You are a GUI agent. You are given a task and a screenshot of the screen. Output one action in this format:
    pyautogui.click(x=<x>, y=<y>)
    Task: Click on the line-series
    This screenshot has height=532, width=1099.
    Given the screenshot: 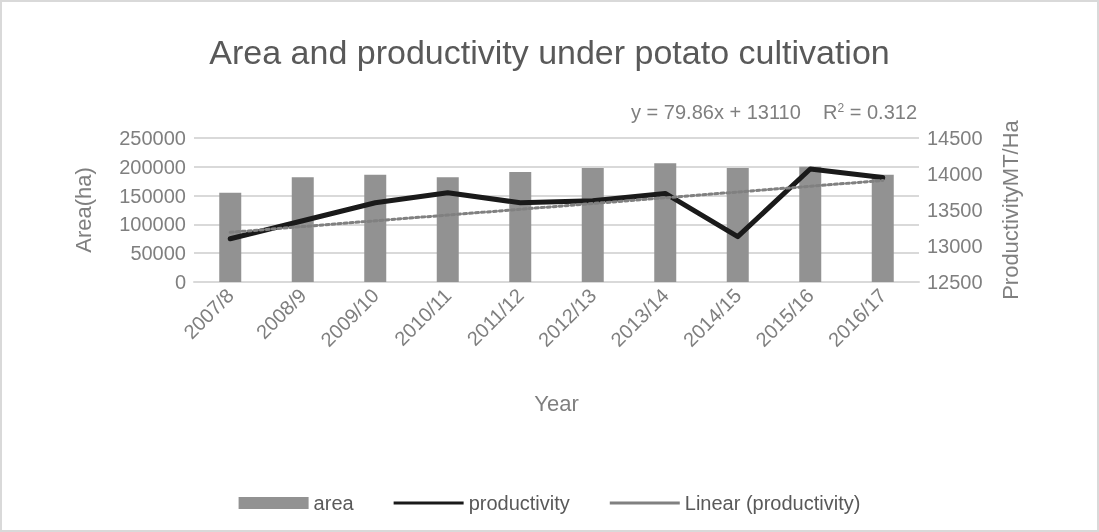 What is the action you would take?
    pyautogui.click(x=556, y=206)
    